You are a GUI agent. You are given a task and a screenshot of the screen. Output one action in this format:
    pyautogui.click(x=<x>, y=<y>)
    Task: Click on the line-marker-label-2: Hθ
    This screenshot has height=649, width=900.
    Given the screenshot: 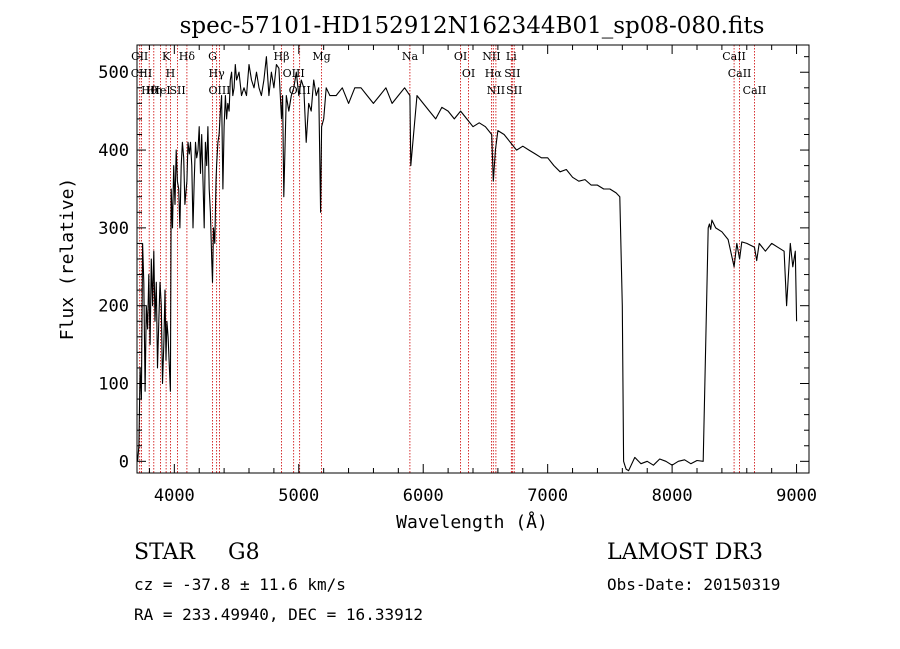 What is the action you would take?
    pyautogui.click(x=149, y=90)
    